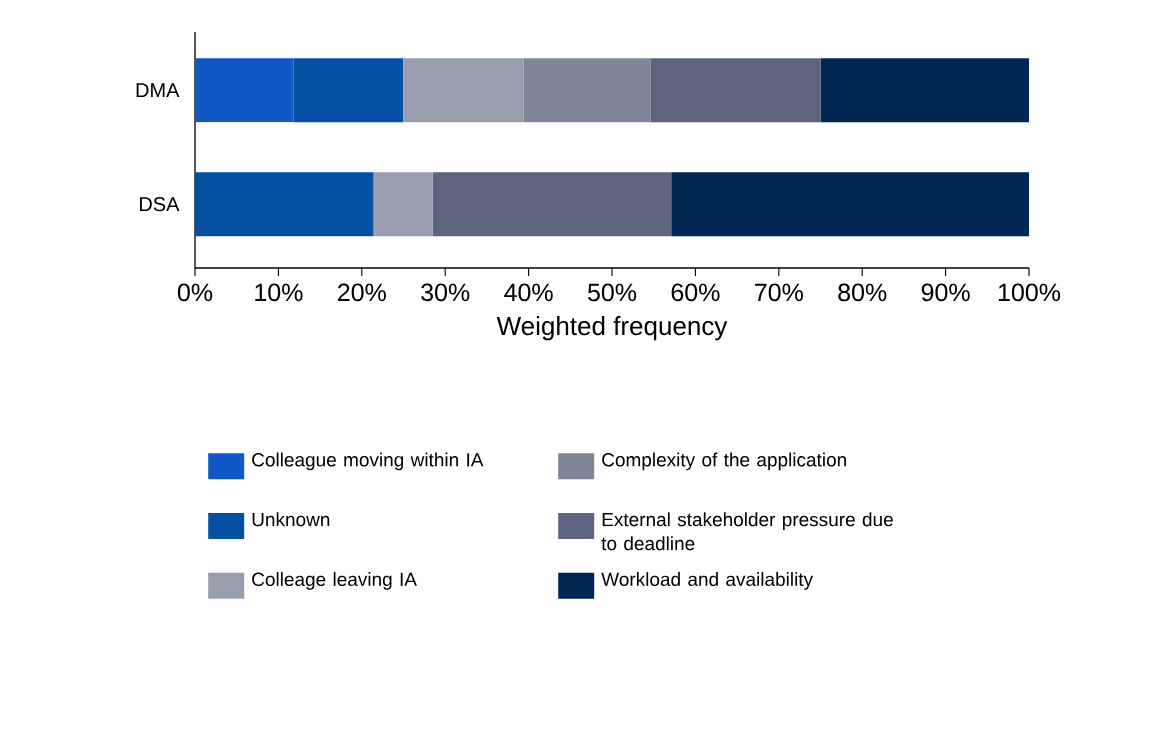 The width and height of the screenshot is (1165, 737). Describe the element at coordinates (368, 461) in the screenshot. I see `legend-label: Colleague moving within IA` at that location.